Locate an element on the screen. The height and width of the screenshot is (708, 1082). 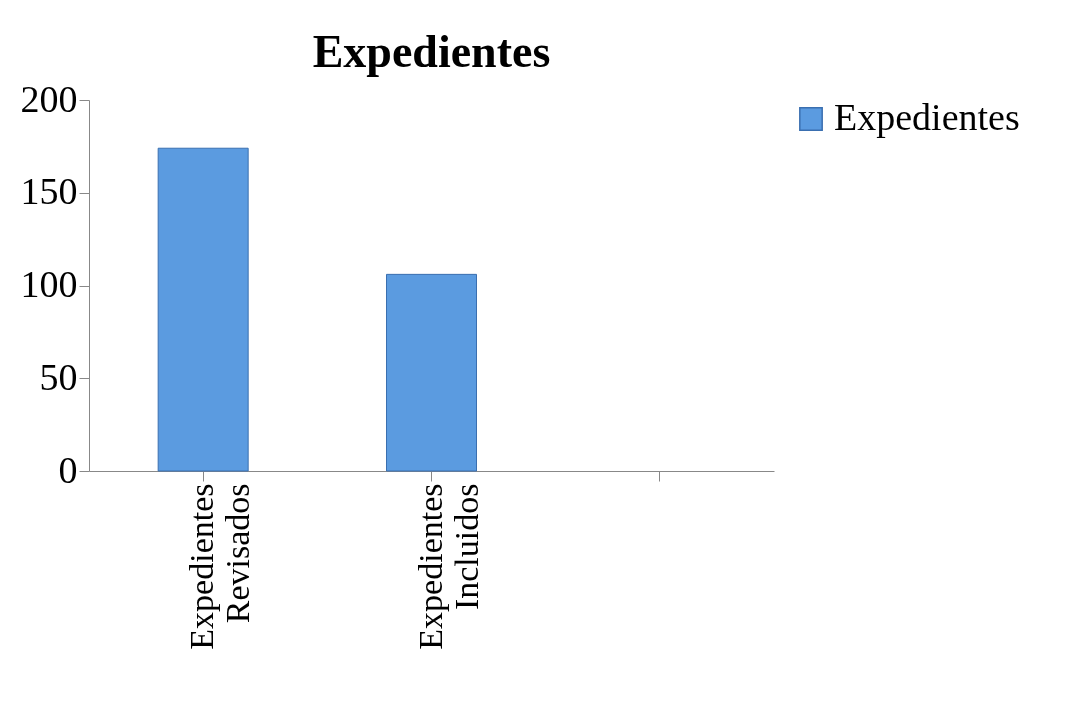
y-tick-label: 150 is located at coordinates (49, 191).